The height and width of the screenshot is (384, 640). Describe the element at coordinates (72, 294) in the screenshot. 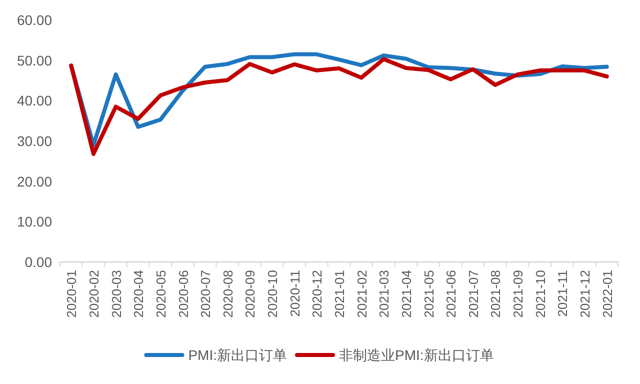

I see `x-tick-label: 2020-01` at that location.